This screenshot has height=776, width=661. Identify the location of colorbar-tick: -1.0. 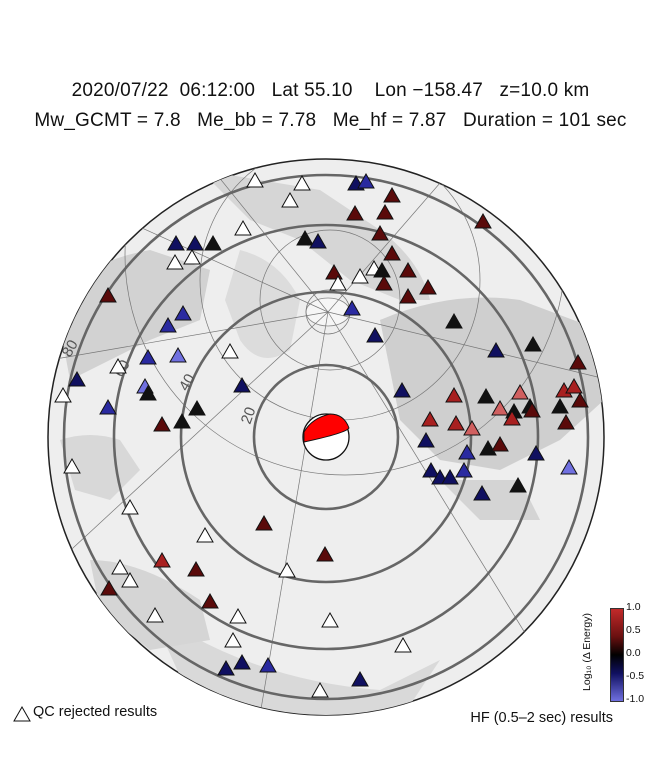
(635, 699).